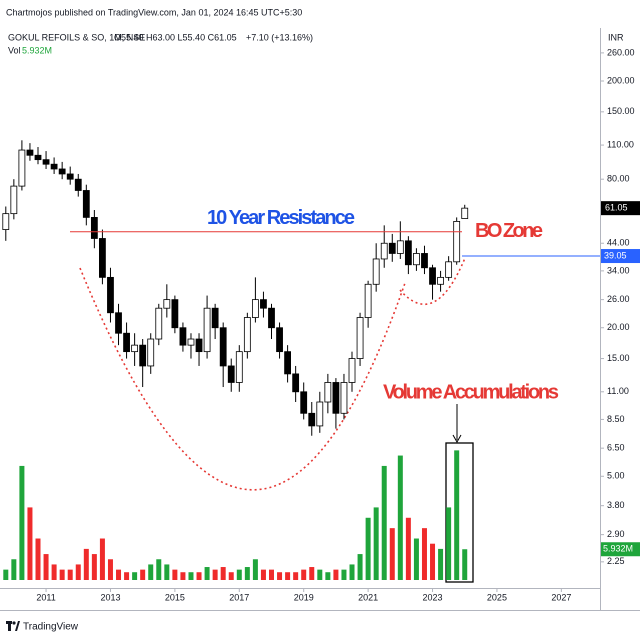  What do you see at coordinates (497, 597) in the screenshot?
I see `x-tick-label: 2025` at bounding box center [497, 597].